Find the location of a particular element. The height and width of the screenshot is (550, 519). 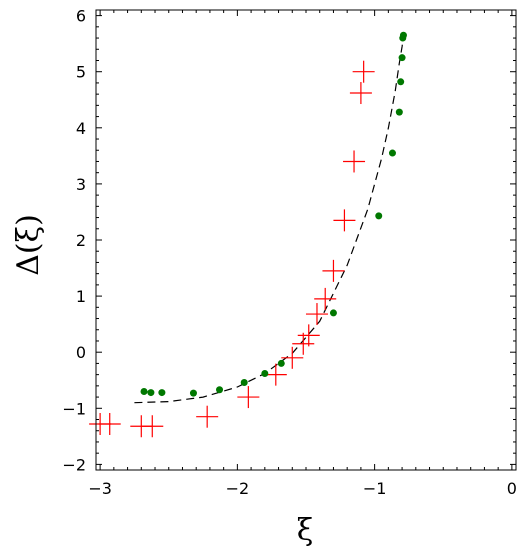

y-tick-label: 1 is located at coordinates (81, 296).